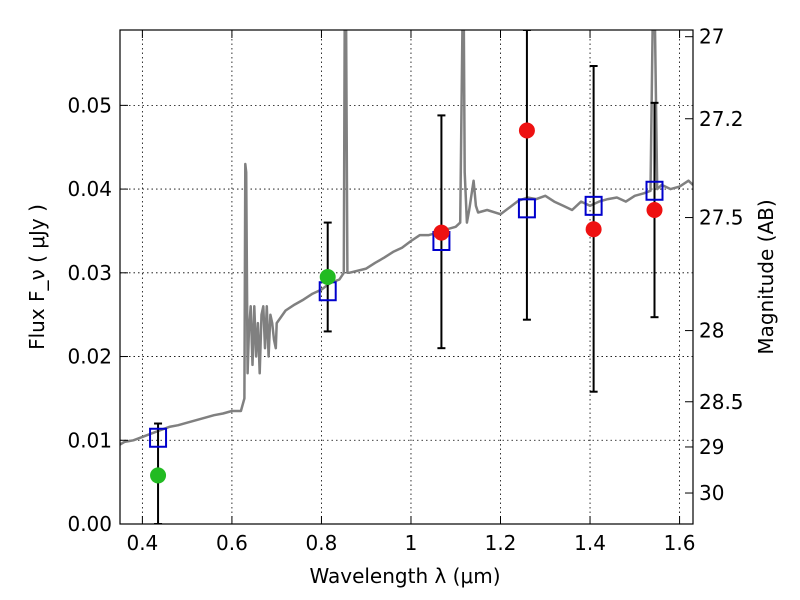 This screenshot has width=800, height=600. Describe the element at coordinates (89, 189) in the screenshot. I see `y-tick-label: 0.04` at that location.